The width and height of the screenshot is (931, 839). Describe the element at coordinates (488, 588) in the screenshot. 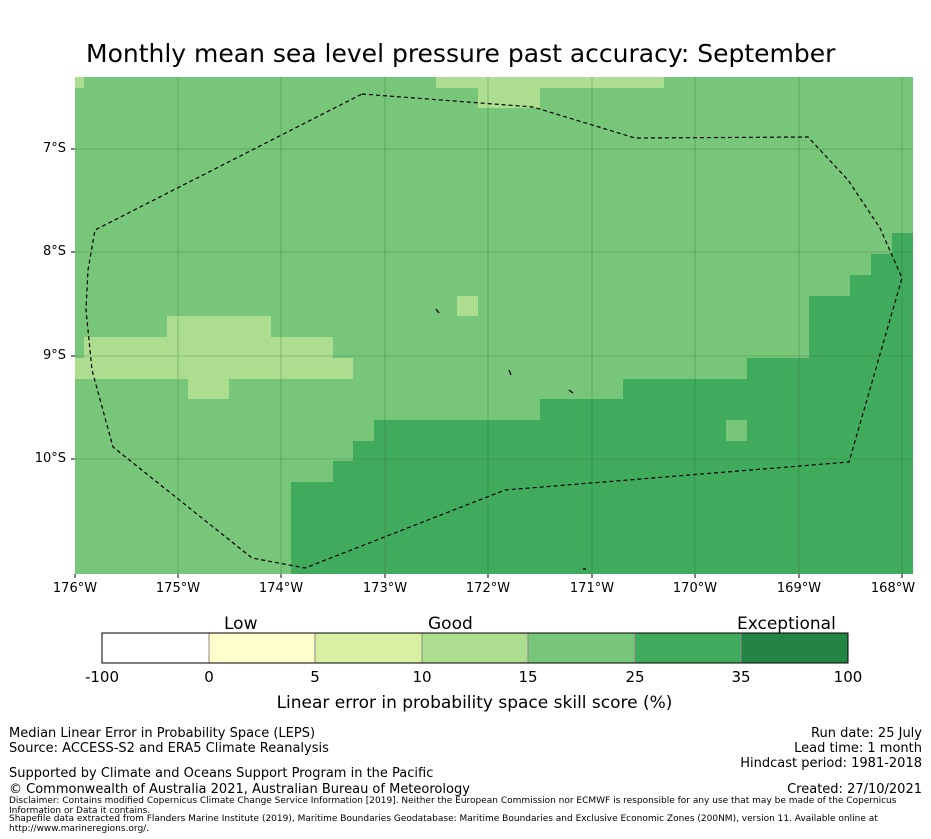

I see `lon-label-172w: 172°W` at that location.